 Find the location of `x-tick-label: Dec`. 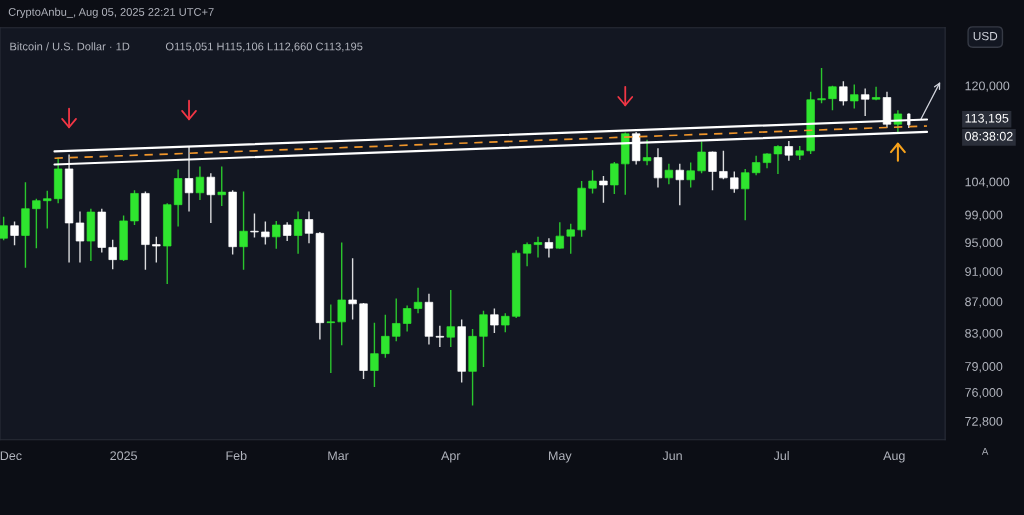

x-tick-label: Dec is located at coordinates (11, 456).